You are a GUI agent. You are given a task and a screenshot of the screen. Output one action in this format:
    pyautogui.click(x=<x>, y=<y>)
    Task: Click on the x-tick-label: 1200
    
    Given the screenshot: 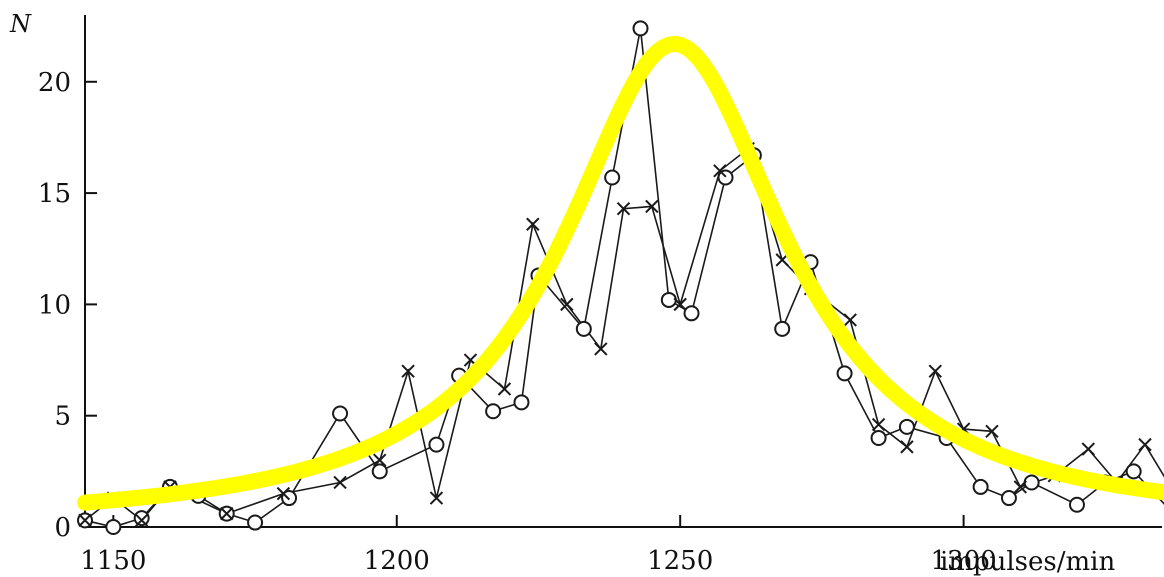 What is the action you would take?
    pyautogui.click(x=397, y=561)
    